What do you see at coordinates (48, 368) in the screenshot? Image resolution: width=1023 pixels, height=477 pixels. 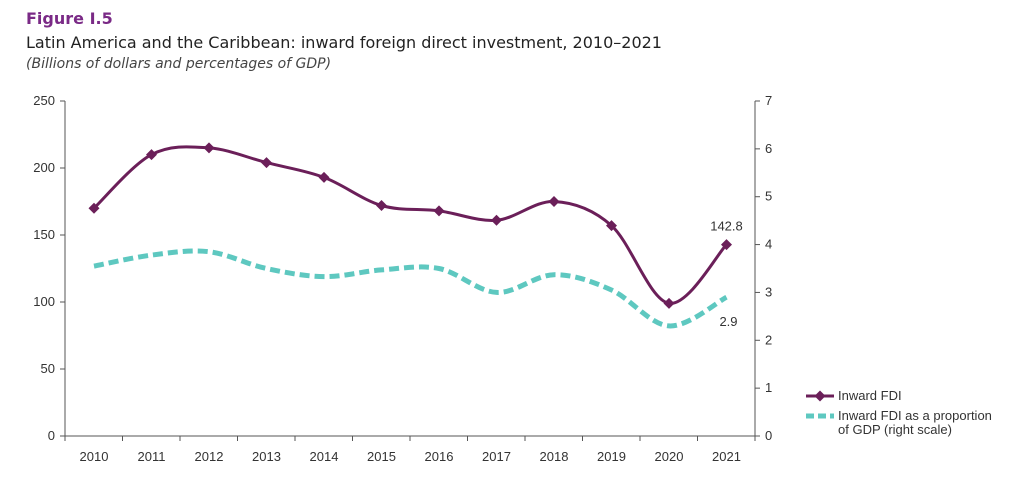 I see `left-tick-label: 50` at bounding box center [48, 368].